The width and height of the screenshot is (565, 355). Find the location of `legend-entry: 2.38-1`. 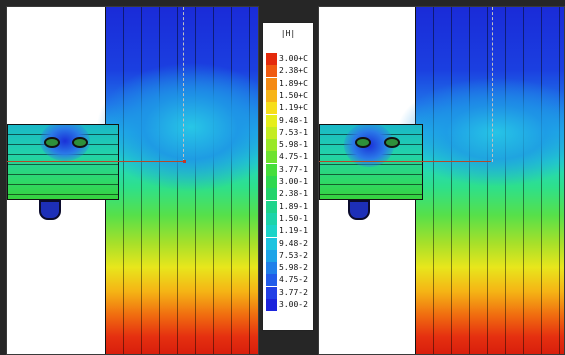

legend-entry: 2.38-1 is located at coordinates (289, 194).